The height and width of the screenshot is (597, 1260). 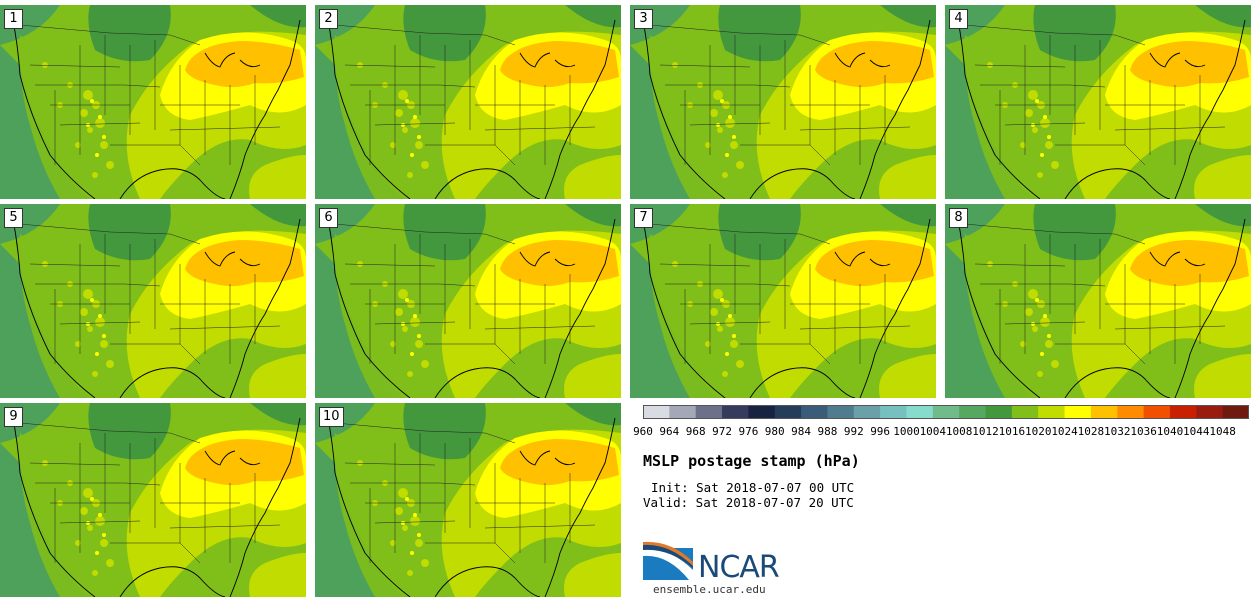 I want to click on member-number: 1, so click(x=13, y=19).